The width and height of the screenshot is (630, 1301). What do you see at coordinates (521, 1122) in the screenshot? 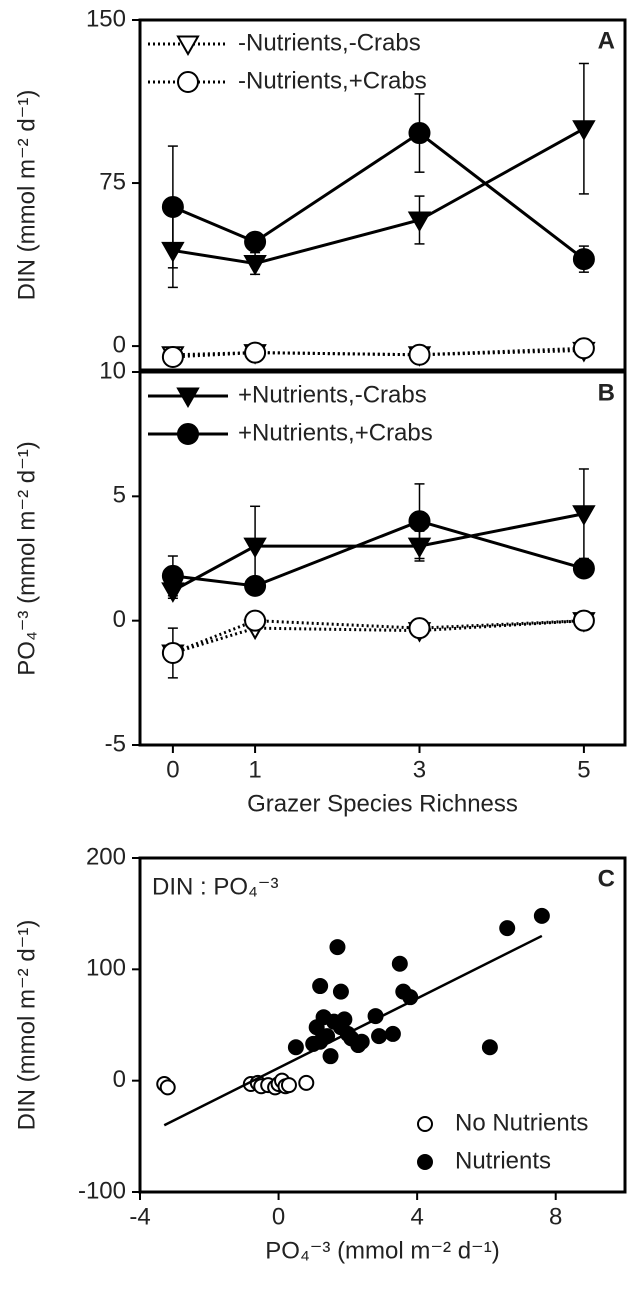
I see `legend-label: No Nutrients` at bounding box center [521, 1122].